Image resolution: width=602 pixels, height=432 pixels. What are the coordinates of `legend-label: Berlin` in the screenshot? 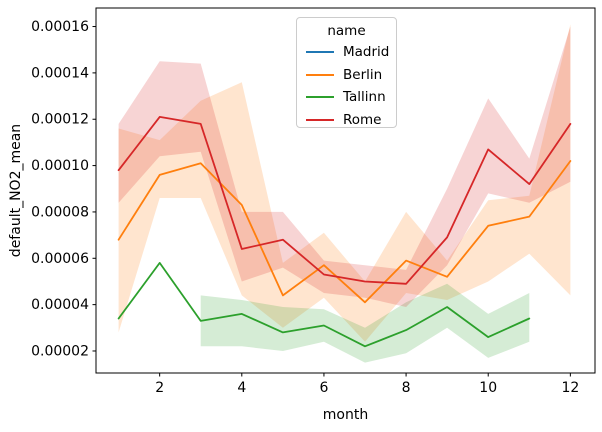 It's located at (363, 74).